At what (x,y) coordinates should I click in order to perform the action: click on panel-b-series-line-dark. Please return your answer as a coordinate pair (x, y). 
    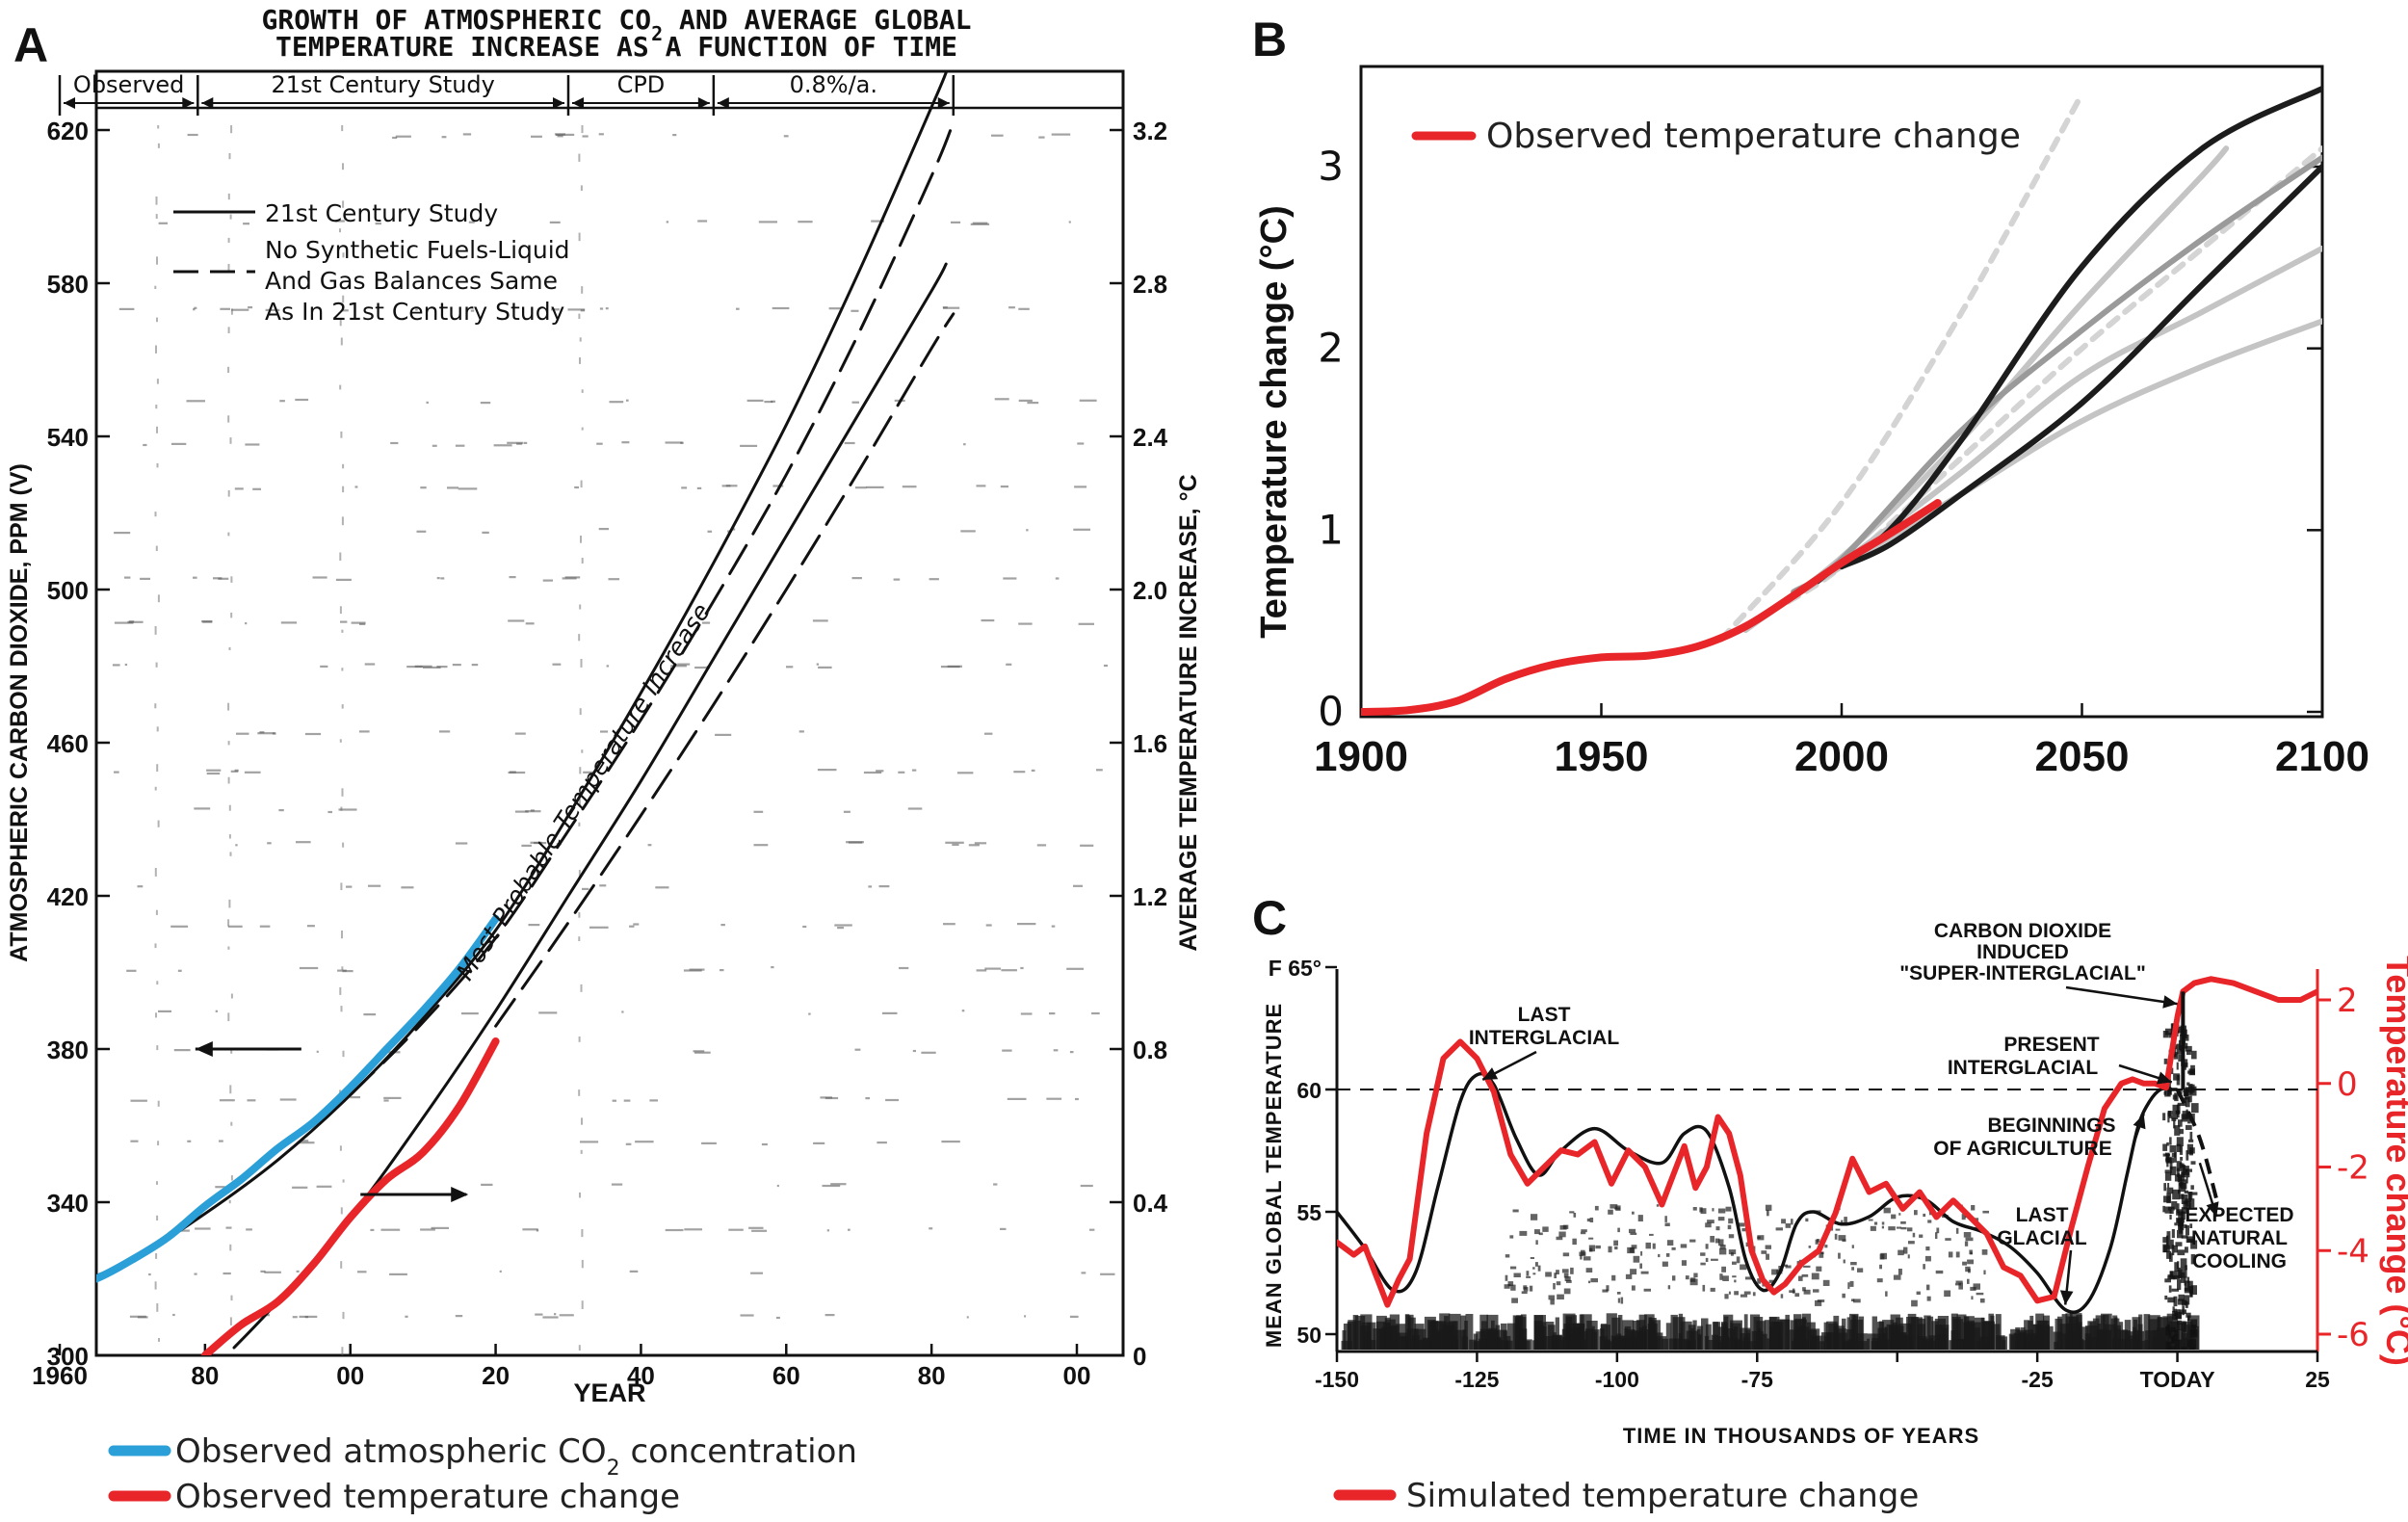
    Looking at the image, I should click on (2080, 367).